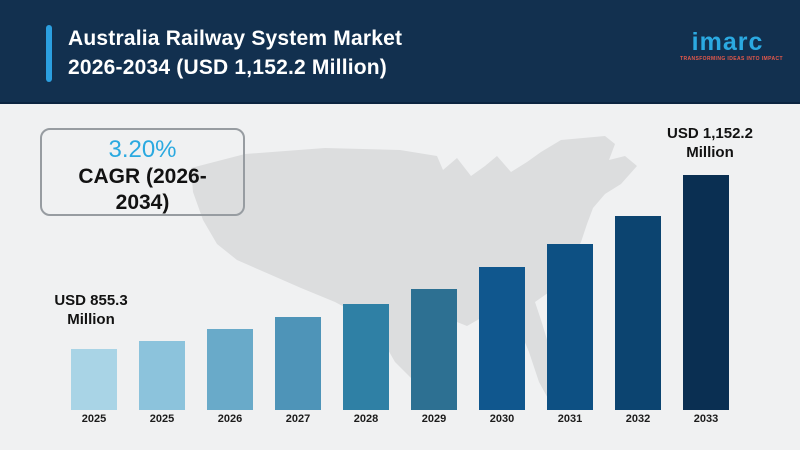 The height and width of the screenshot is (450, 800). I want to click on last-bar-value-label: USD 1,152.2 Million, so click(710, 143).